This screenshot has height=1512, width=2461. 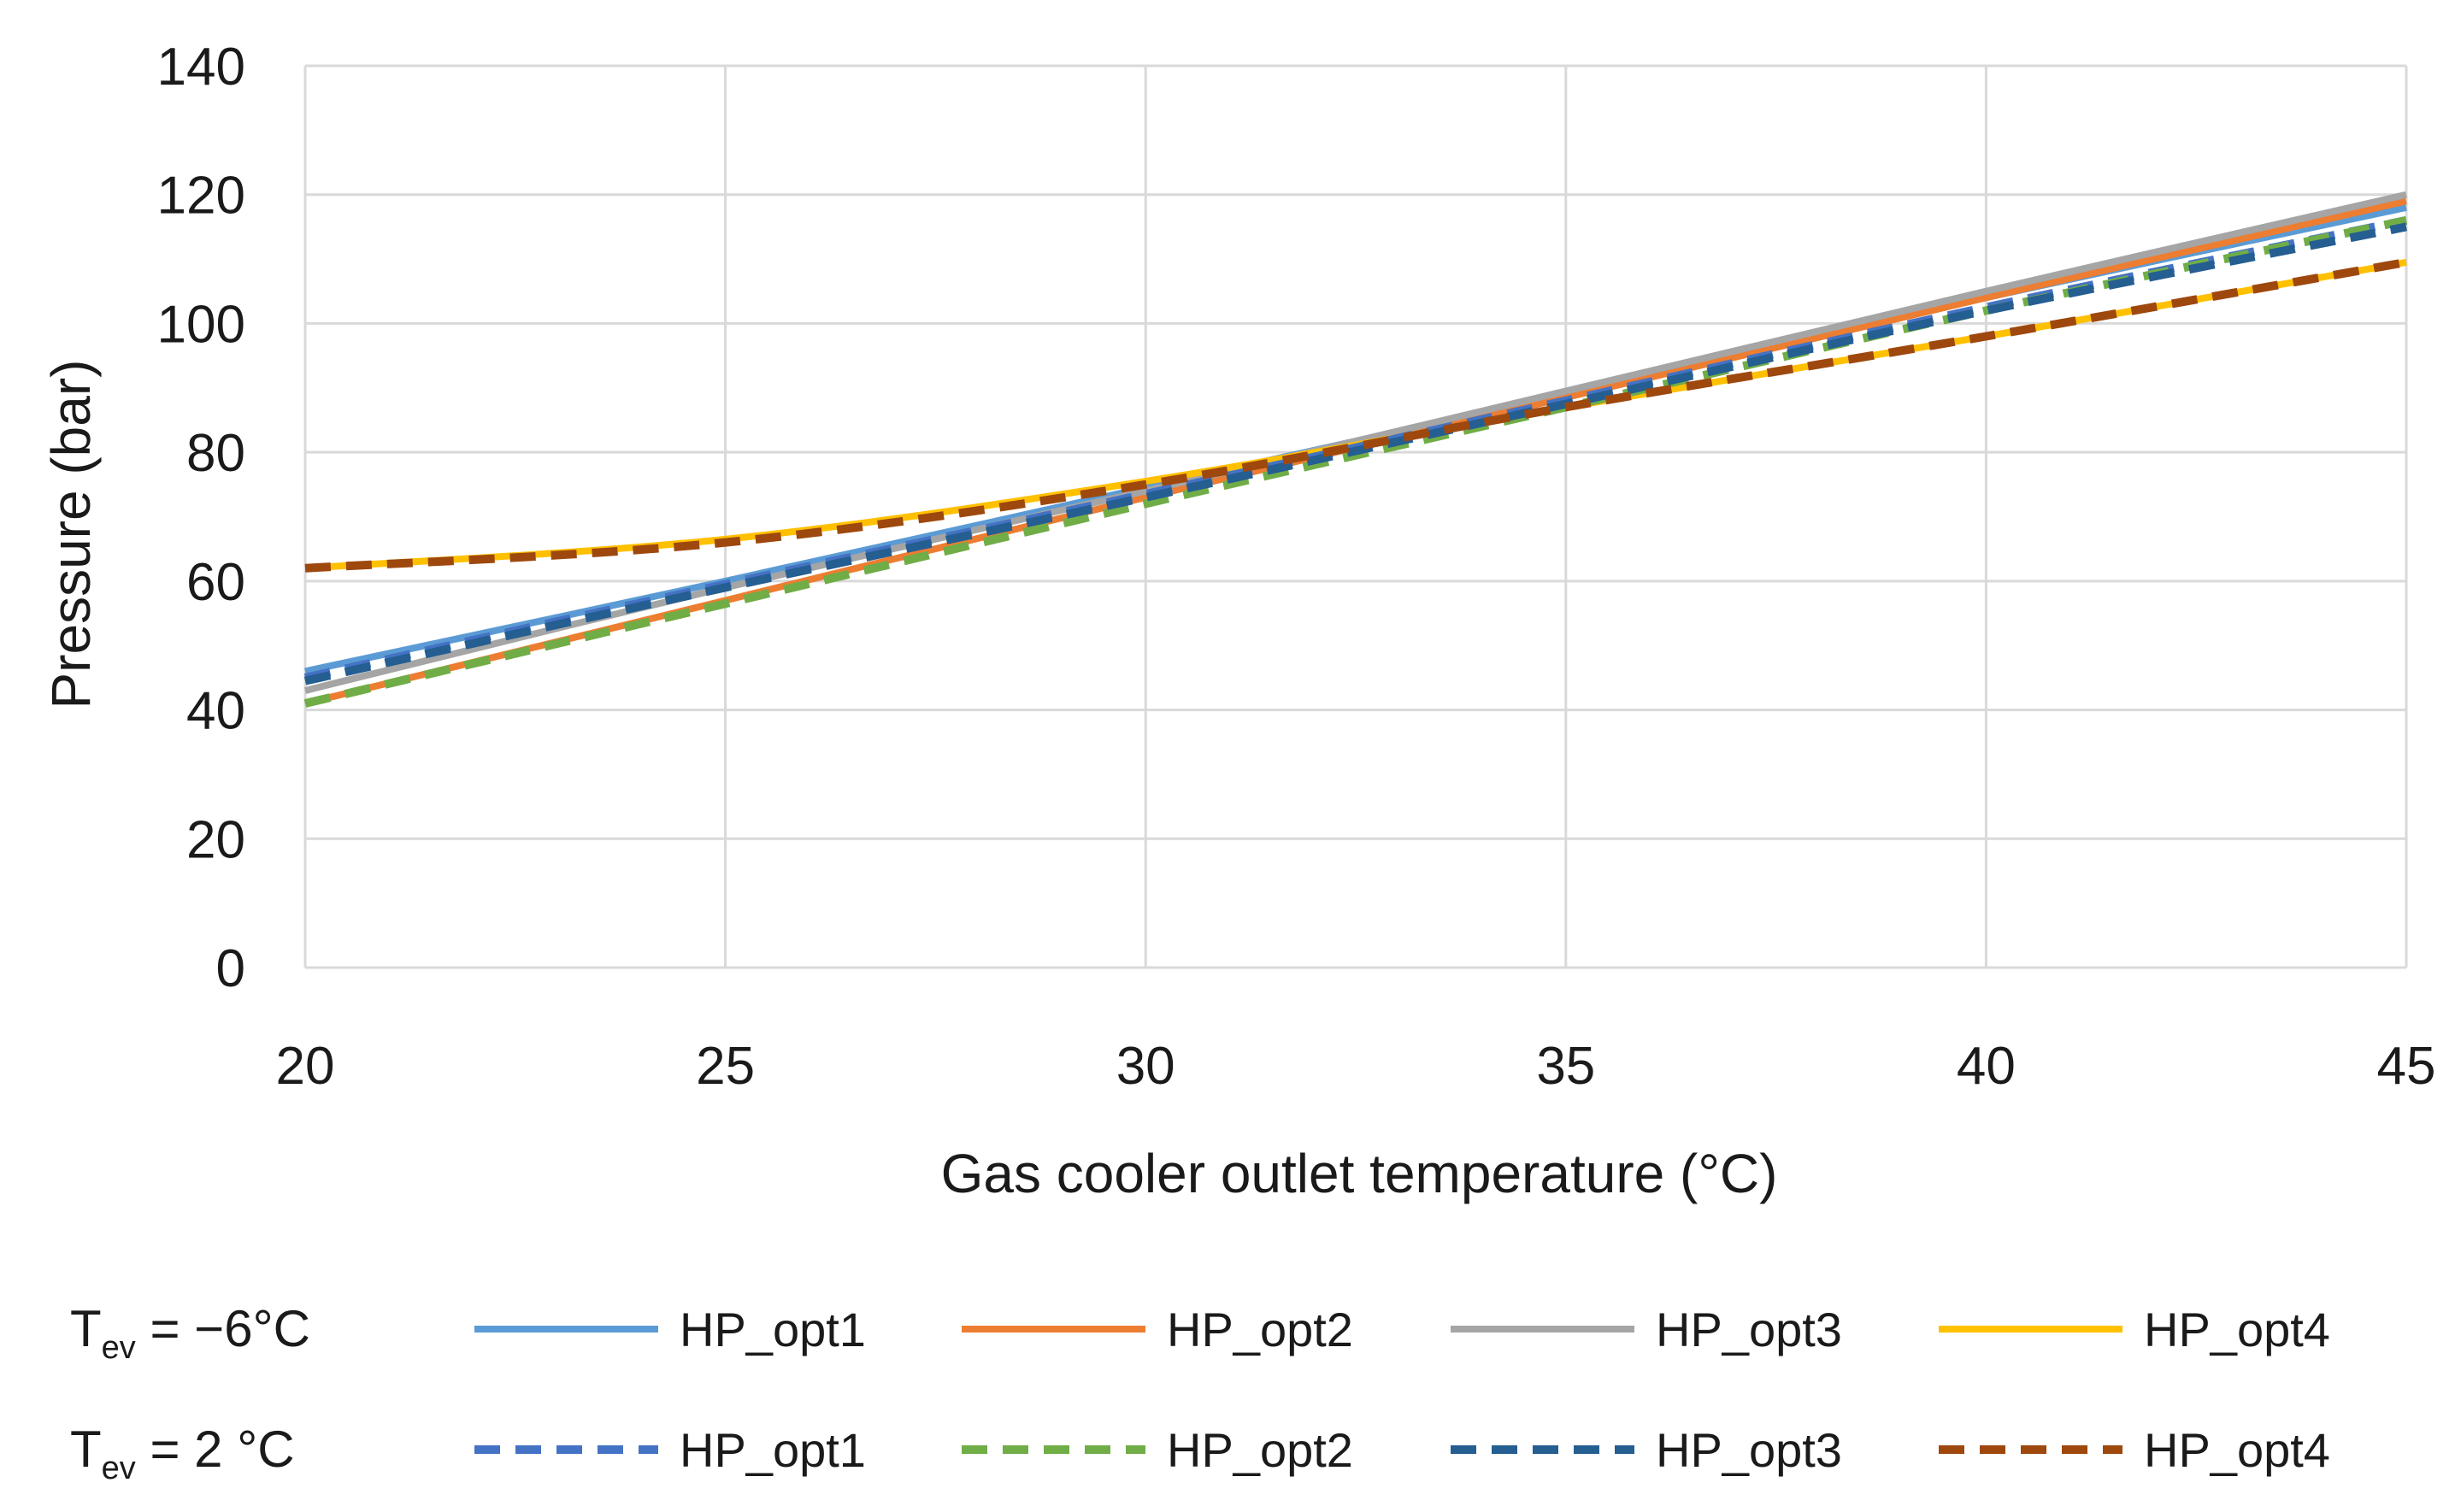 What do you see at coordinates (201, 324) in the screenshot?
I see `y-tick-label: 100` at bounding box center [201, 324].